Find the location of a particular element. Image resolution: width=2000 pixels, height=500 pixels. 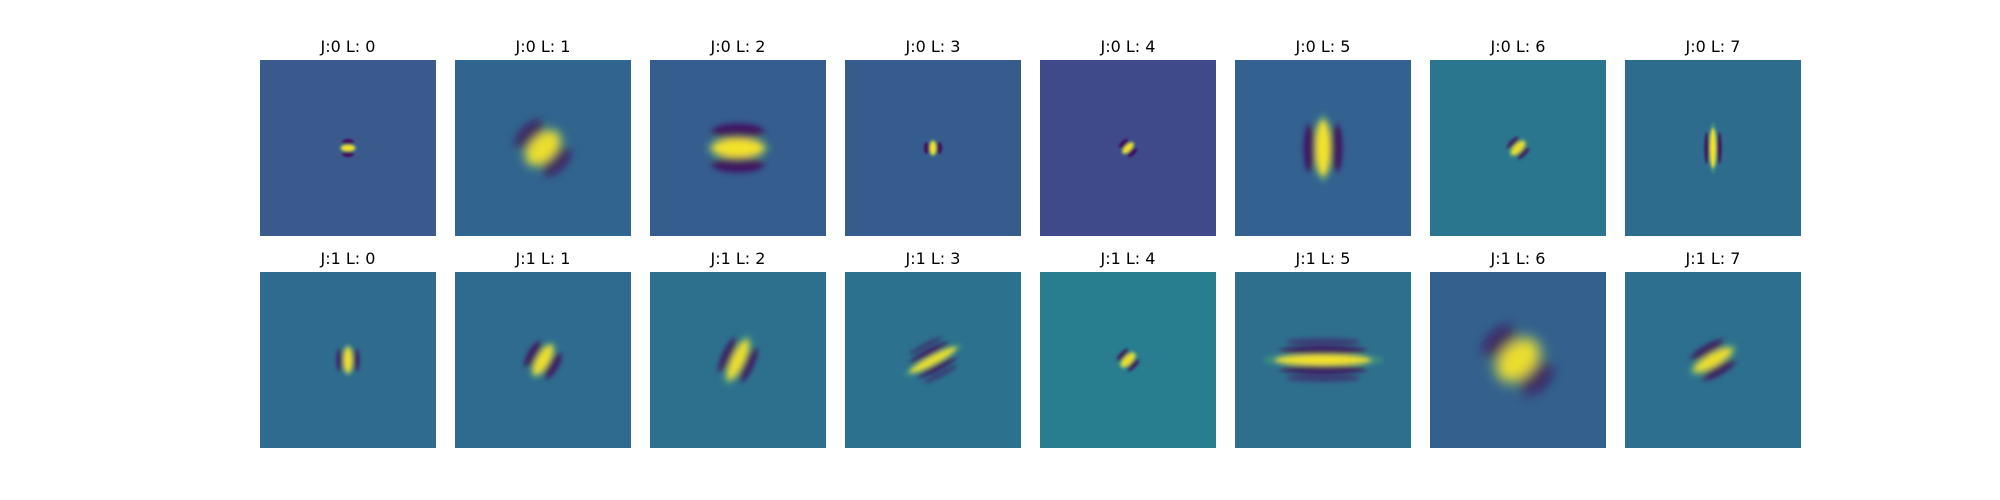

panel-title: J:1 L: 6 is located at coordinates (1518, 258).